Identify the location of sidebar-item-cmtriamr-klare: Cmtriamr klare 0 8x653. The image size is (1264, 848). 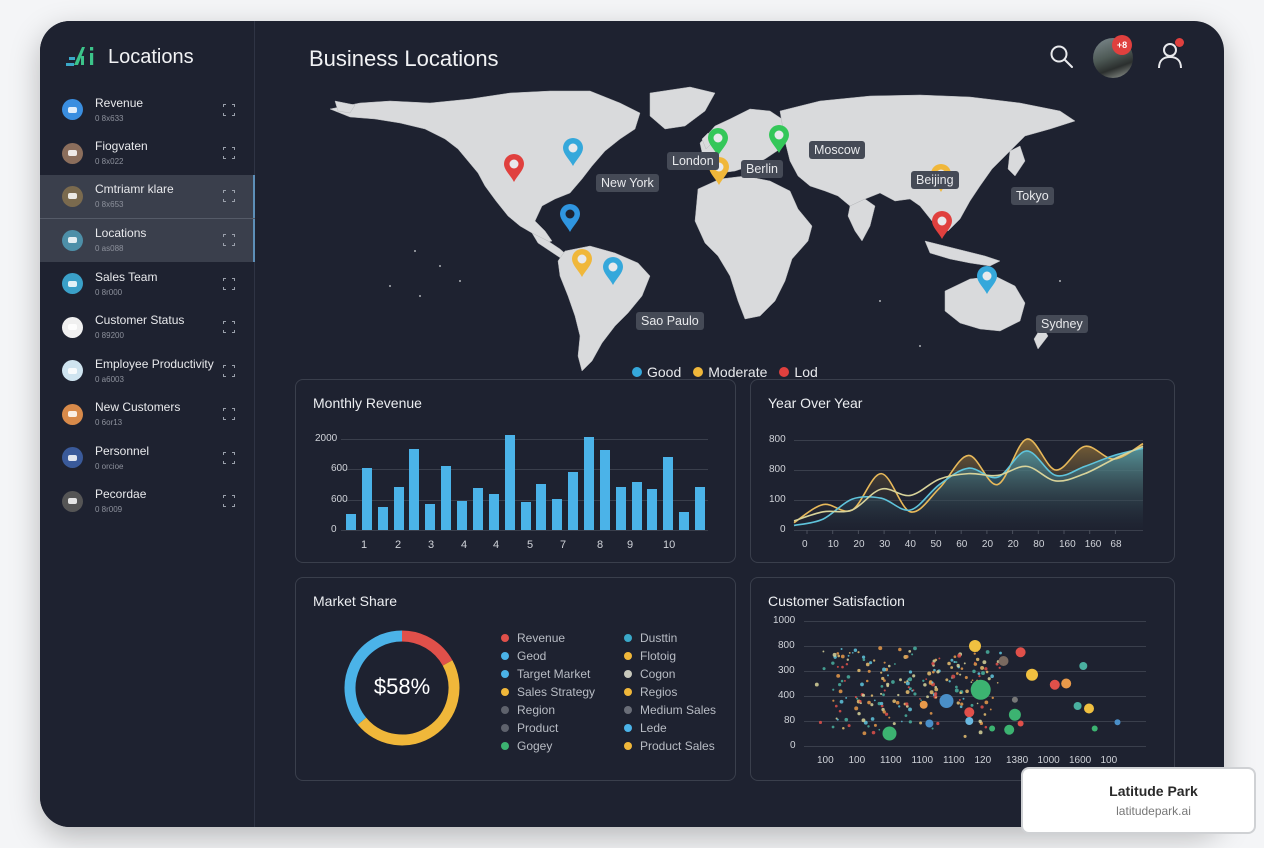
(147, 197).